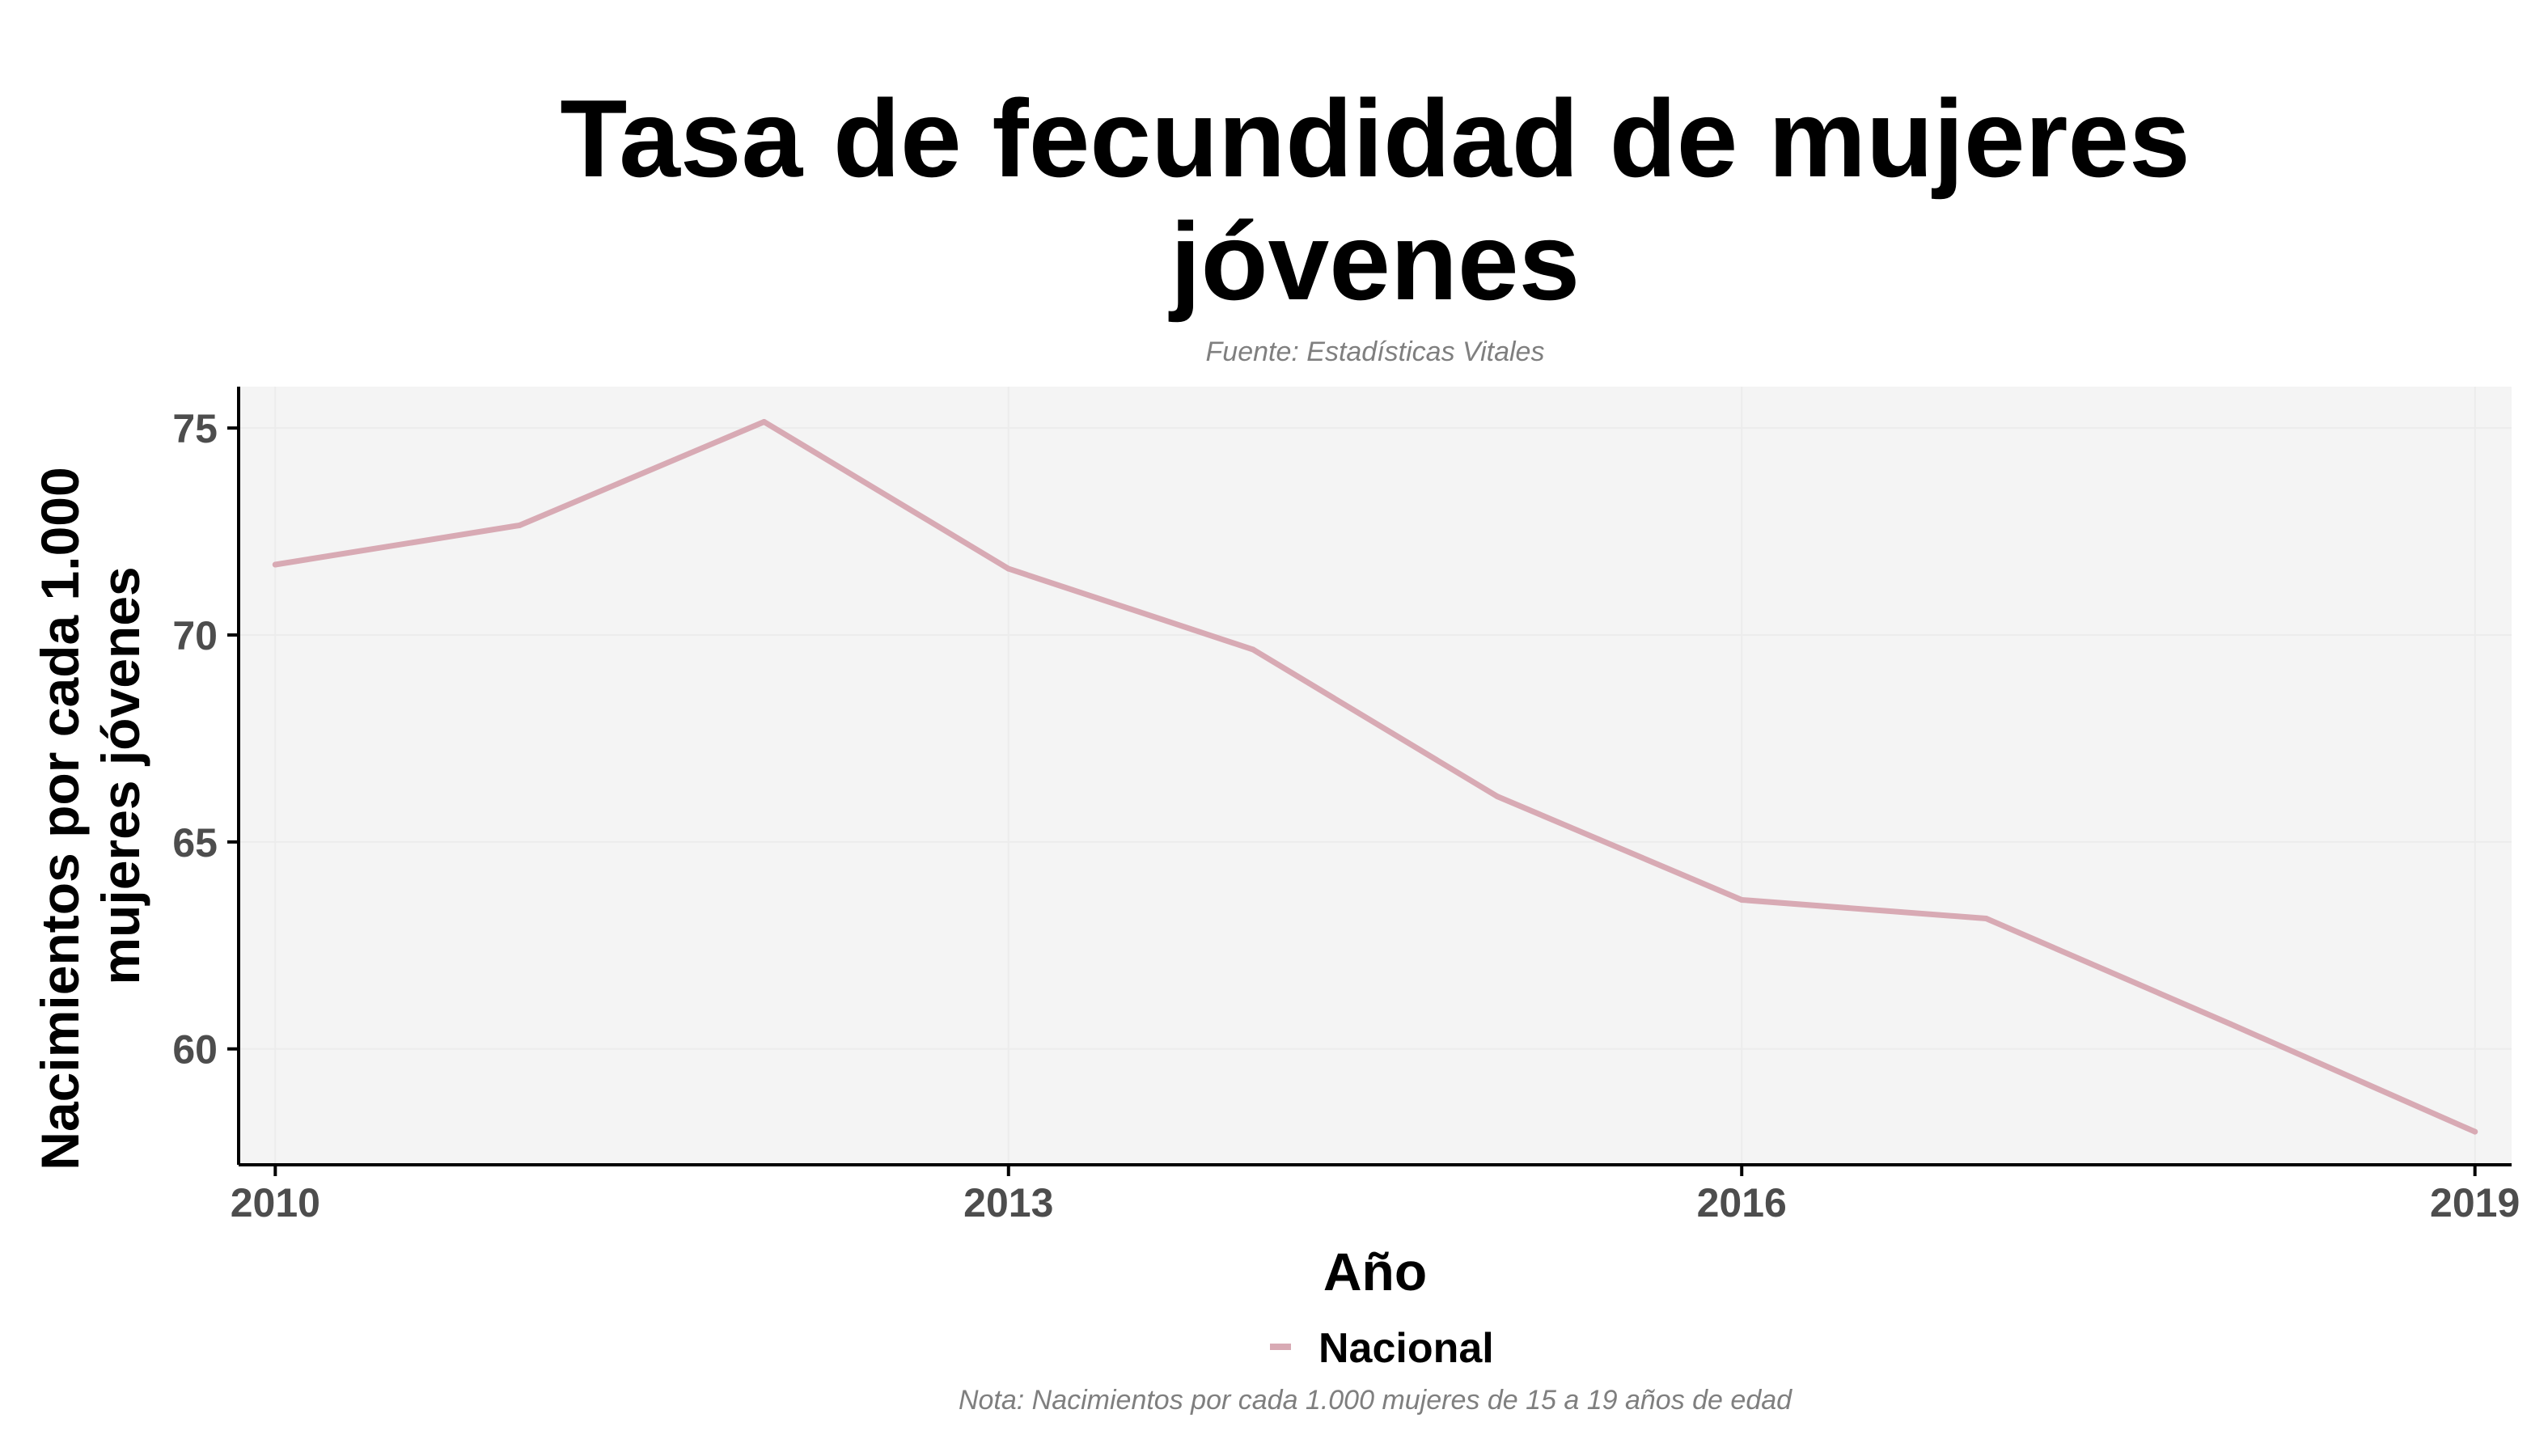  I want to click on data-point-2013, so click(1009, 568).